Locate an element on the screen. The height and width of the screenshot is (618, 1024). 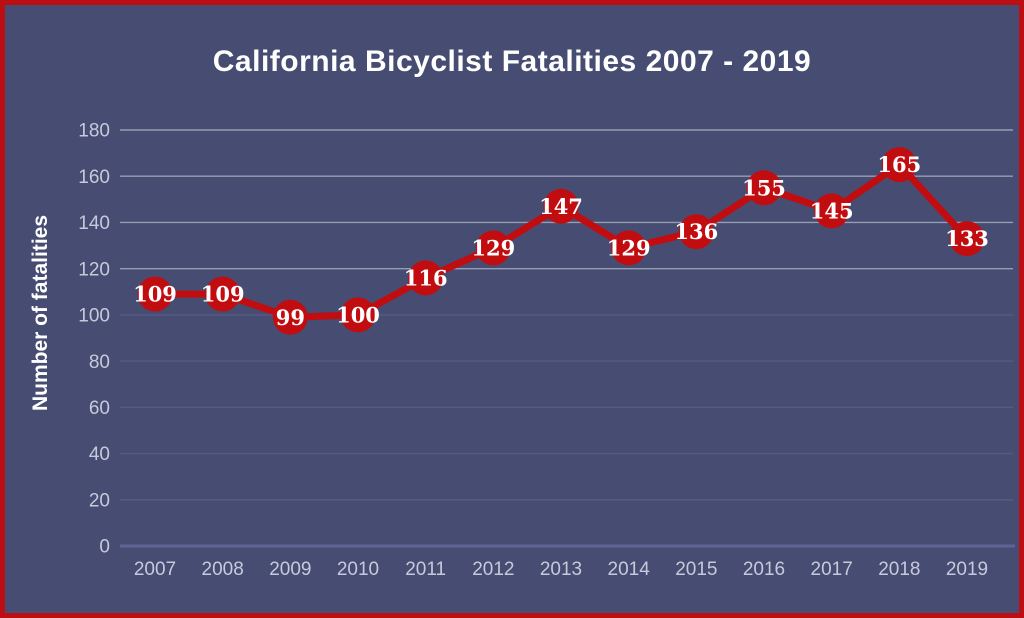
data-point-label: 165 is located at coordinates (899, 164).